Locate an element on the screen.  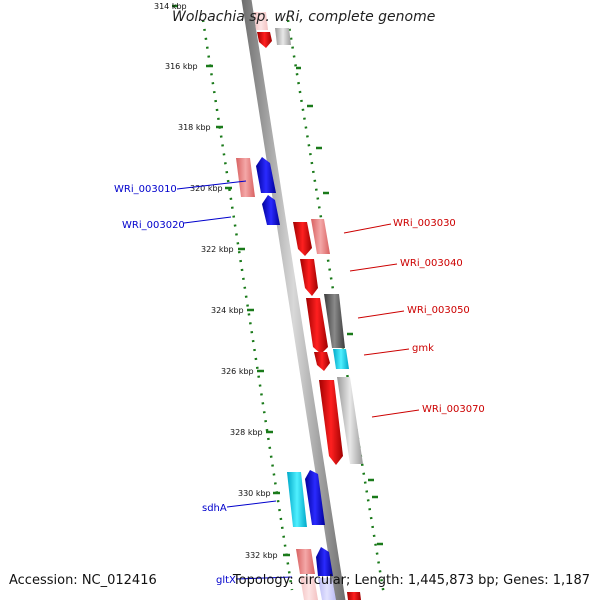
minus-strand-track is located at coordinates (247, 305).